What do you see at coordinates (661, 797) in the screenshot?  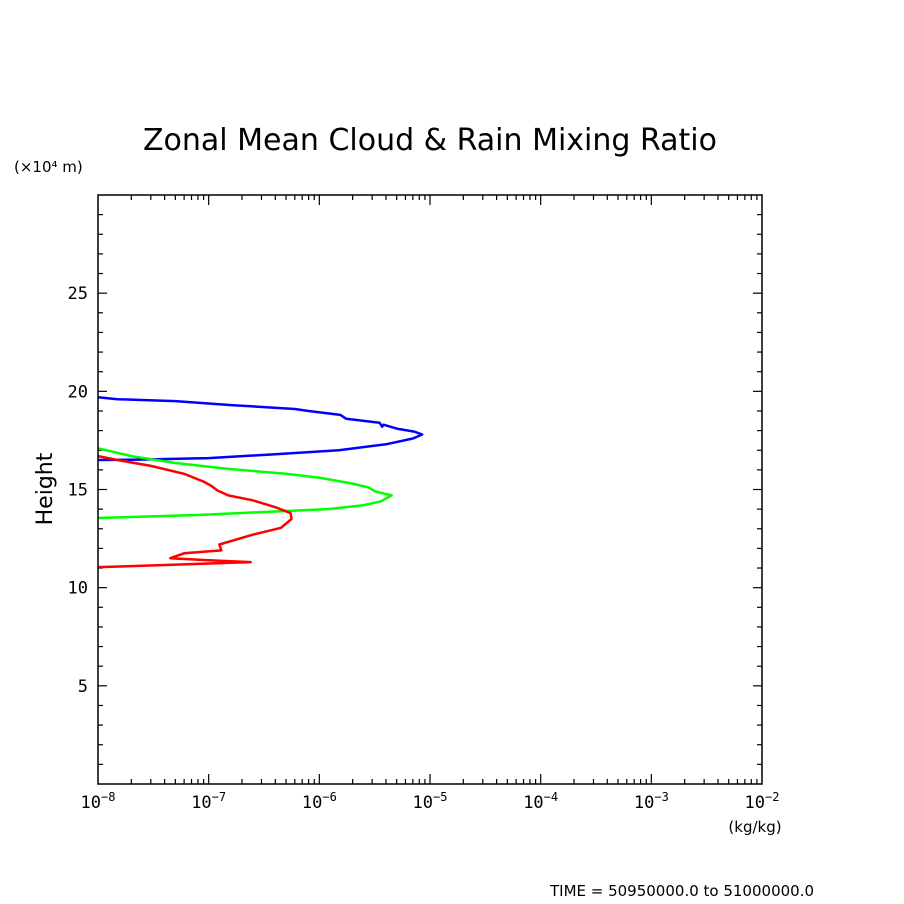 I see `x-tick-exponent: −3` at bounding box center [661, 797].